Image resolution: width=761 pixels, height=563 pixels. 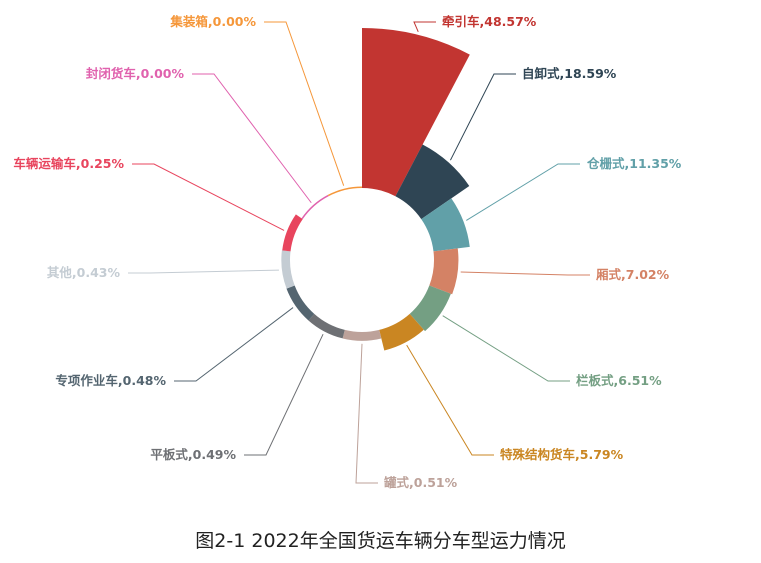 I want to click on slice-label-5: 栏板式,6.51%, so click(x=619, y=380).